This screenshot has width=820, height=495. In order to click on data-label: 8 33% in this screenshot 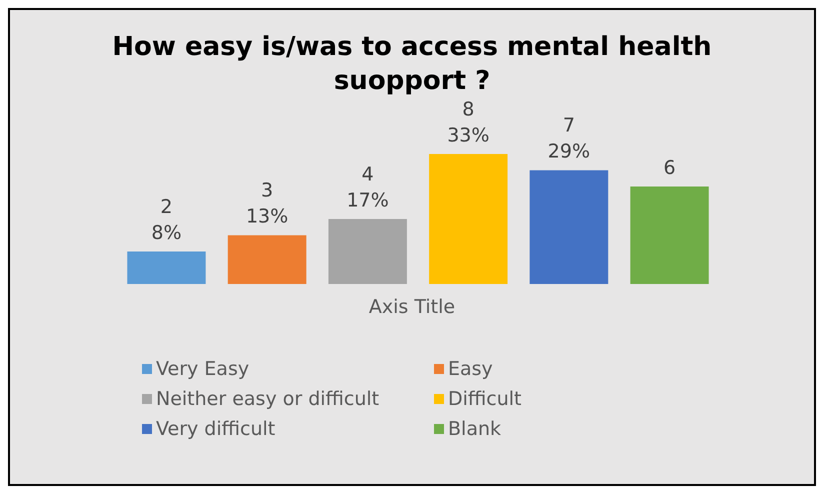, I will do `click(468, 122)`.